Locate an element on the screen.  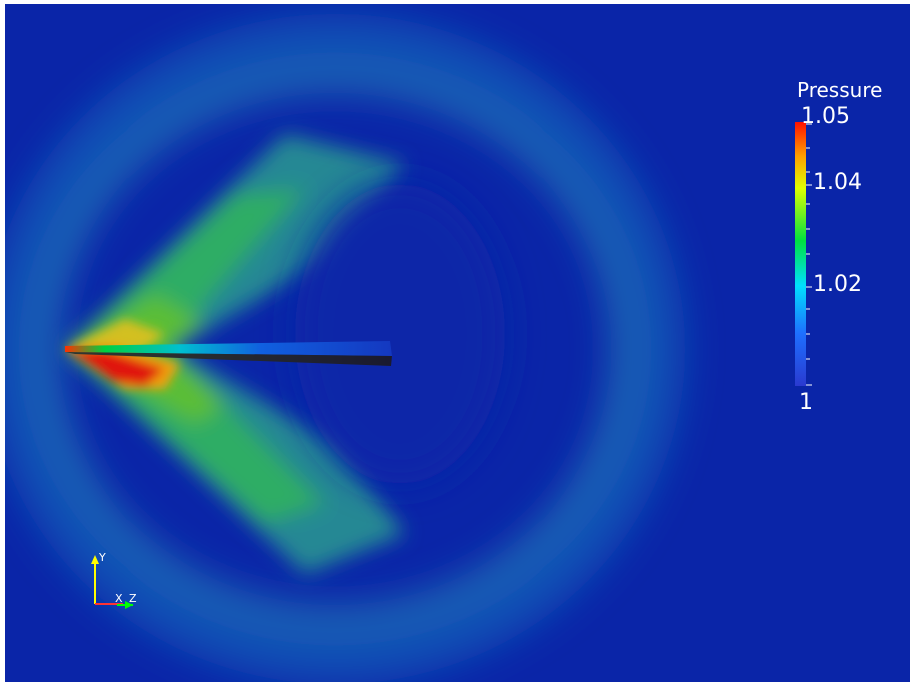
colorbar-mid-label: 1.02 is located at coordinates (837, 284).